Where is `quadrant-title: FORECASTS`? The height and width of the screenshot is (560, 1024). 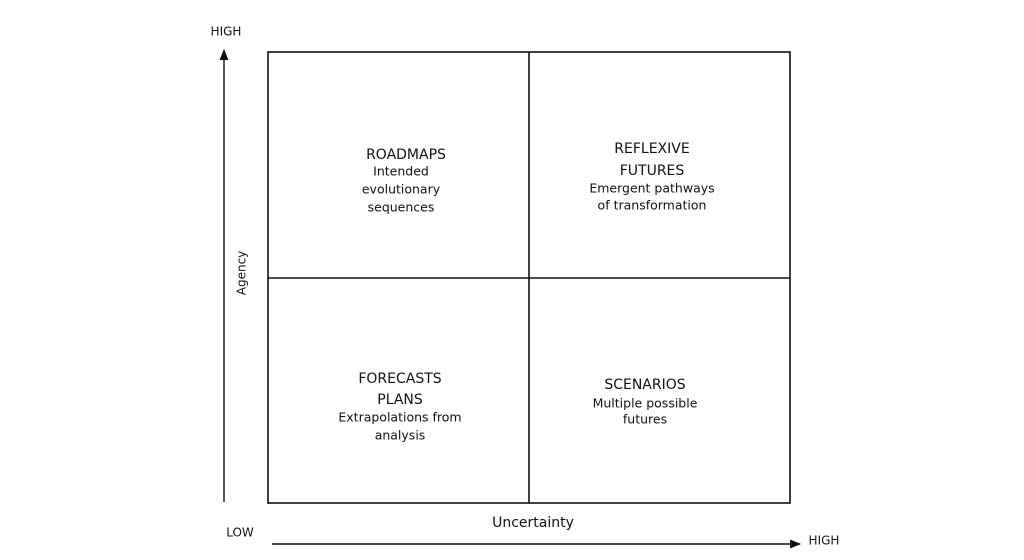
quadrant-title: FORECASTS is located at coordinates (399, 379).